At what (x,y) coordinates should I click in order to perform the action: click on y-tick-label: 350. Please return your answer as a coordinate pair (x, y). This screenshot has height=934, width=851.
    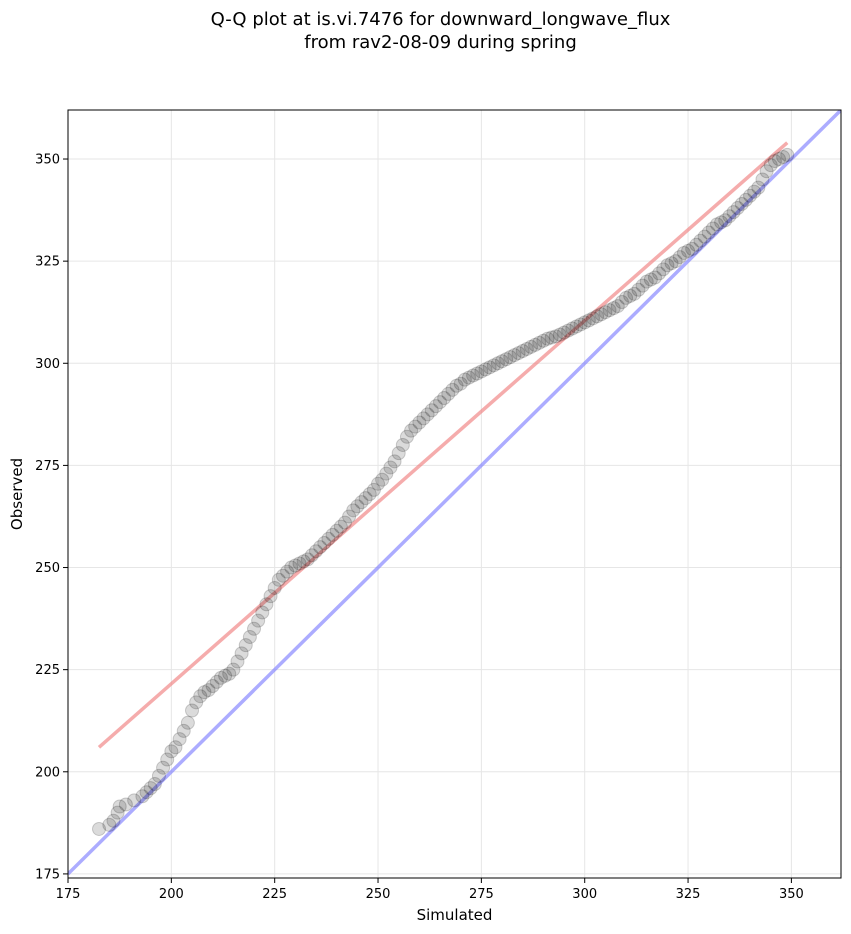
    Looking at the image, I should click on (47, 160).